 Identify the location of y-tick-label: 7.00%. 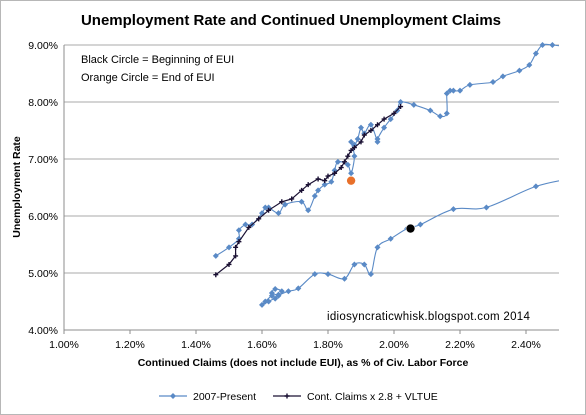
(43, 160).